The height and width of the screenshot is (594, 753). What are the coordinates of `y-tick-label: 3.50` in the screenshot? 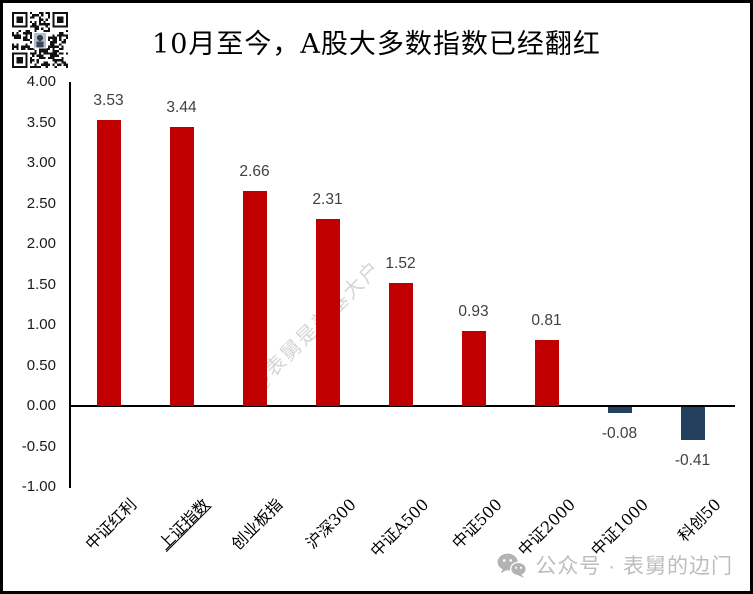 It's located at (41, 122).